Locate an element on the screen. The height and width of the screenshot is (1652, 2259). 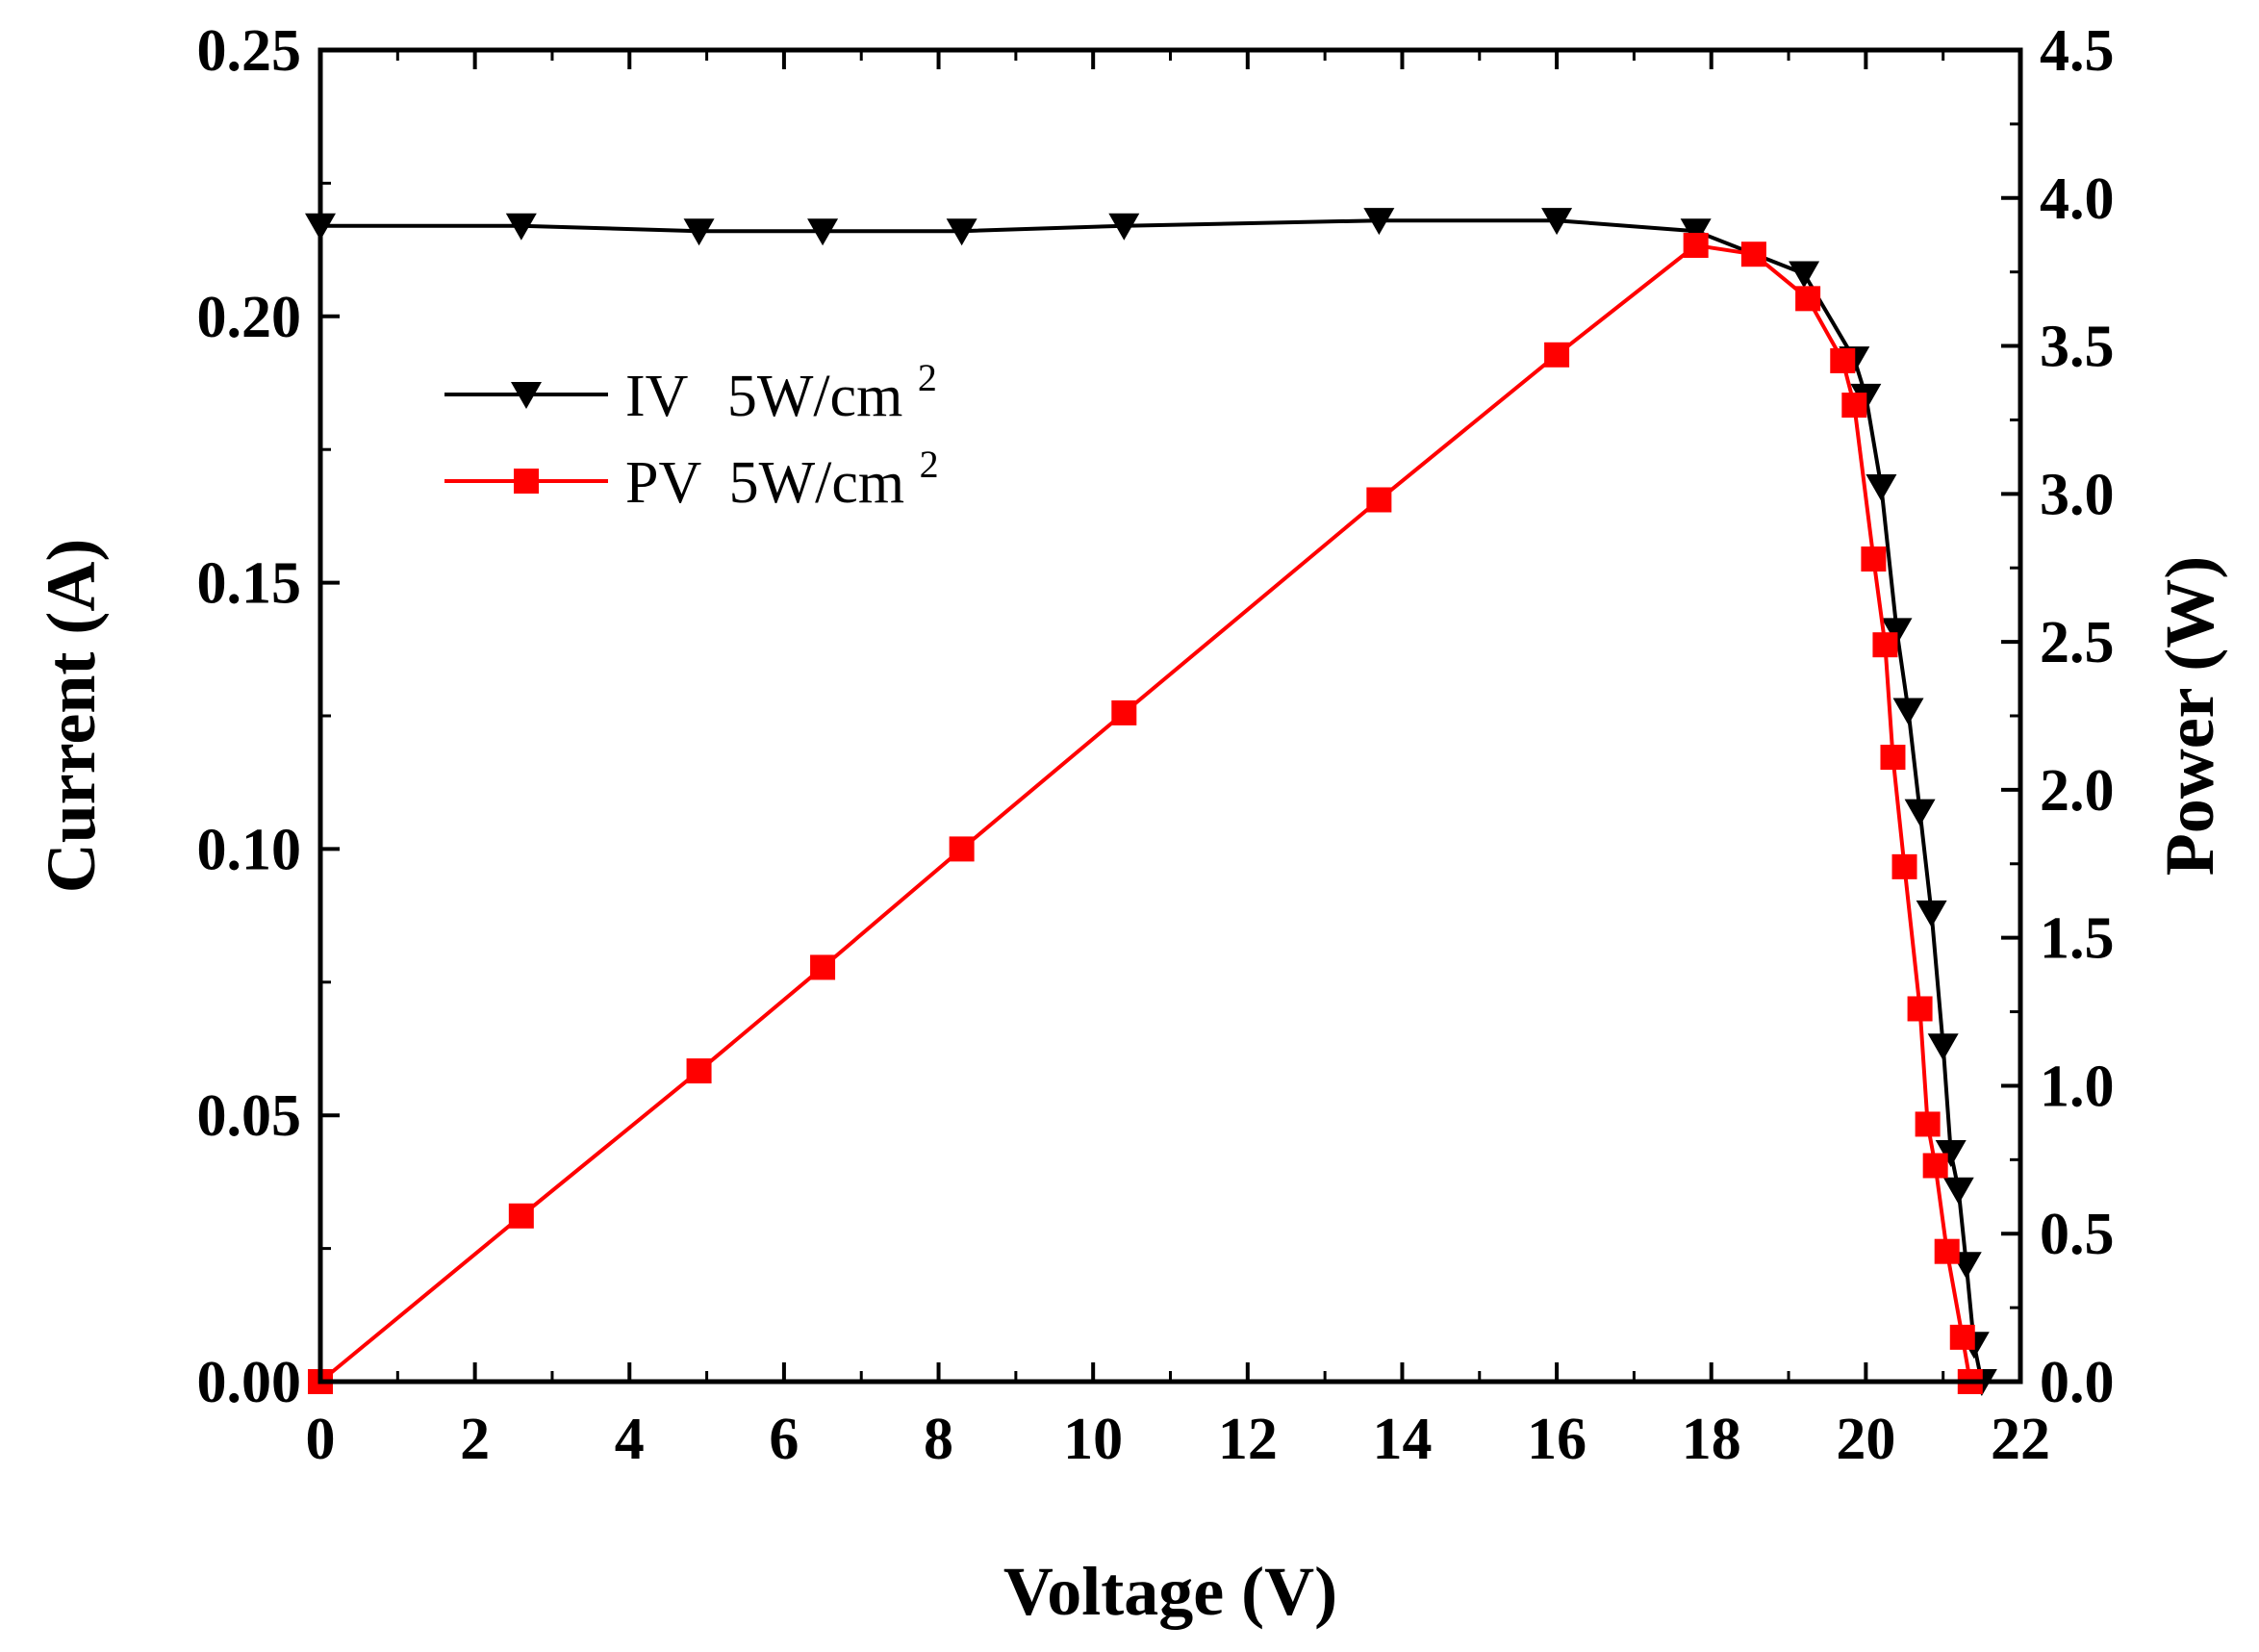
legend-pv-label: PV 5W/cm 2 is located at coordinates (782, 479).